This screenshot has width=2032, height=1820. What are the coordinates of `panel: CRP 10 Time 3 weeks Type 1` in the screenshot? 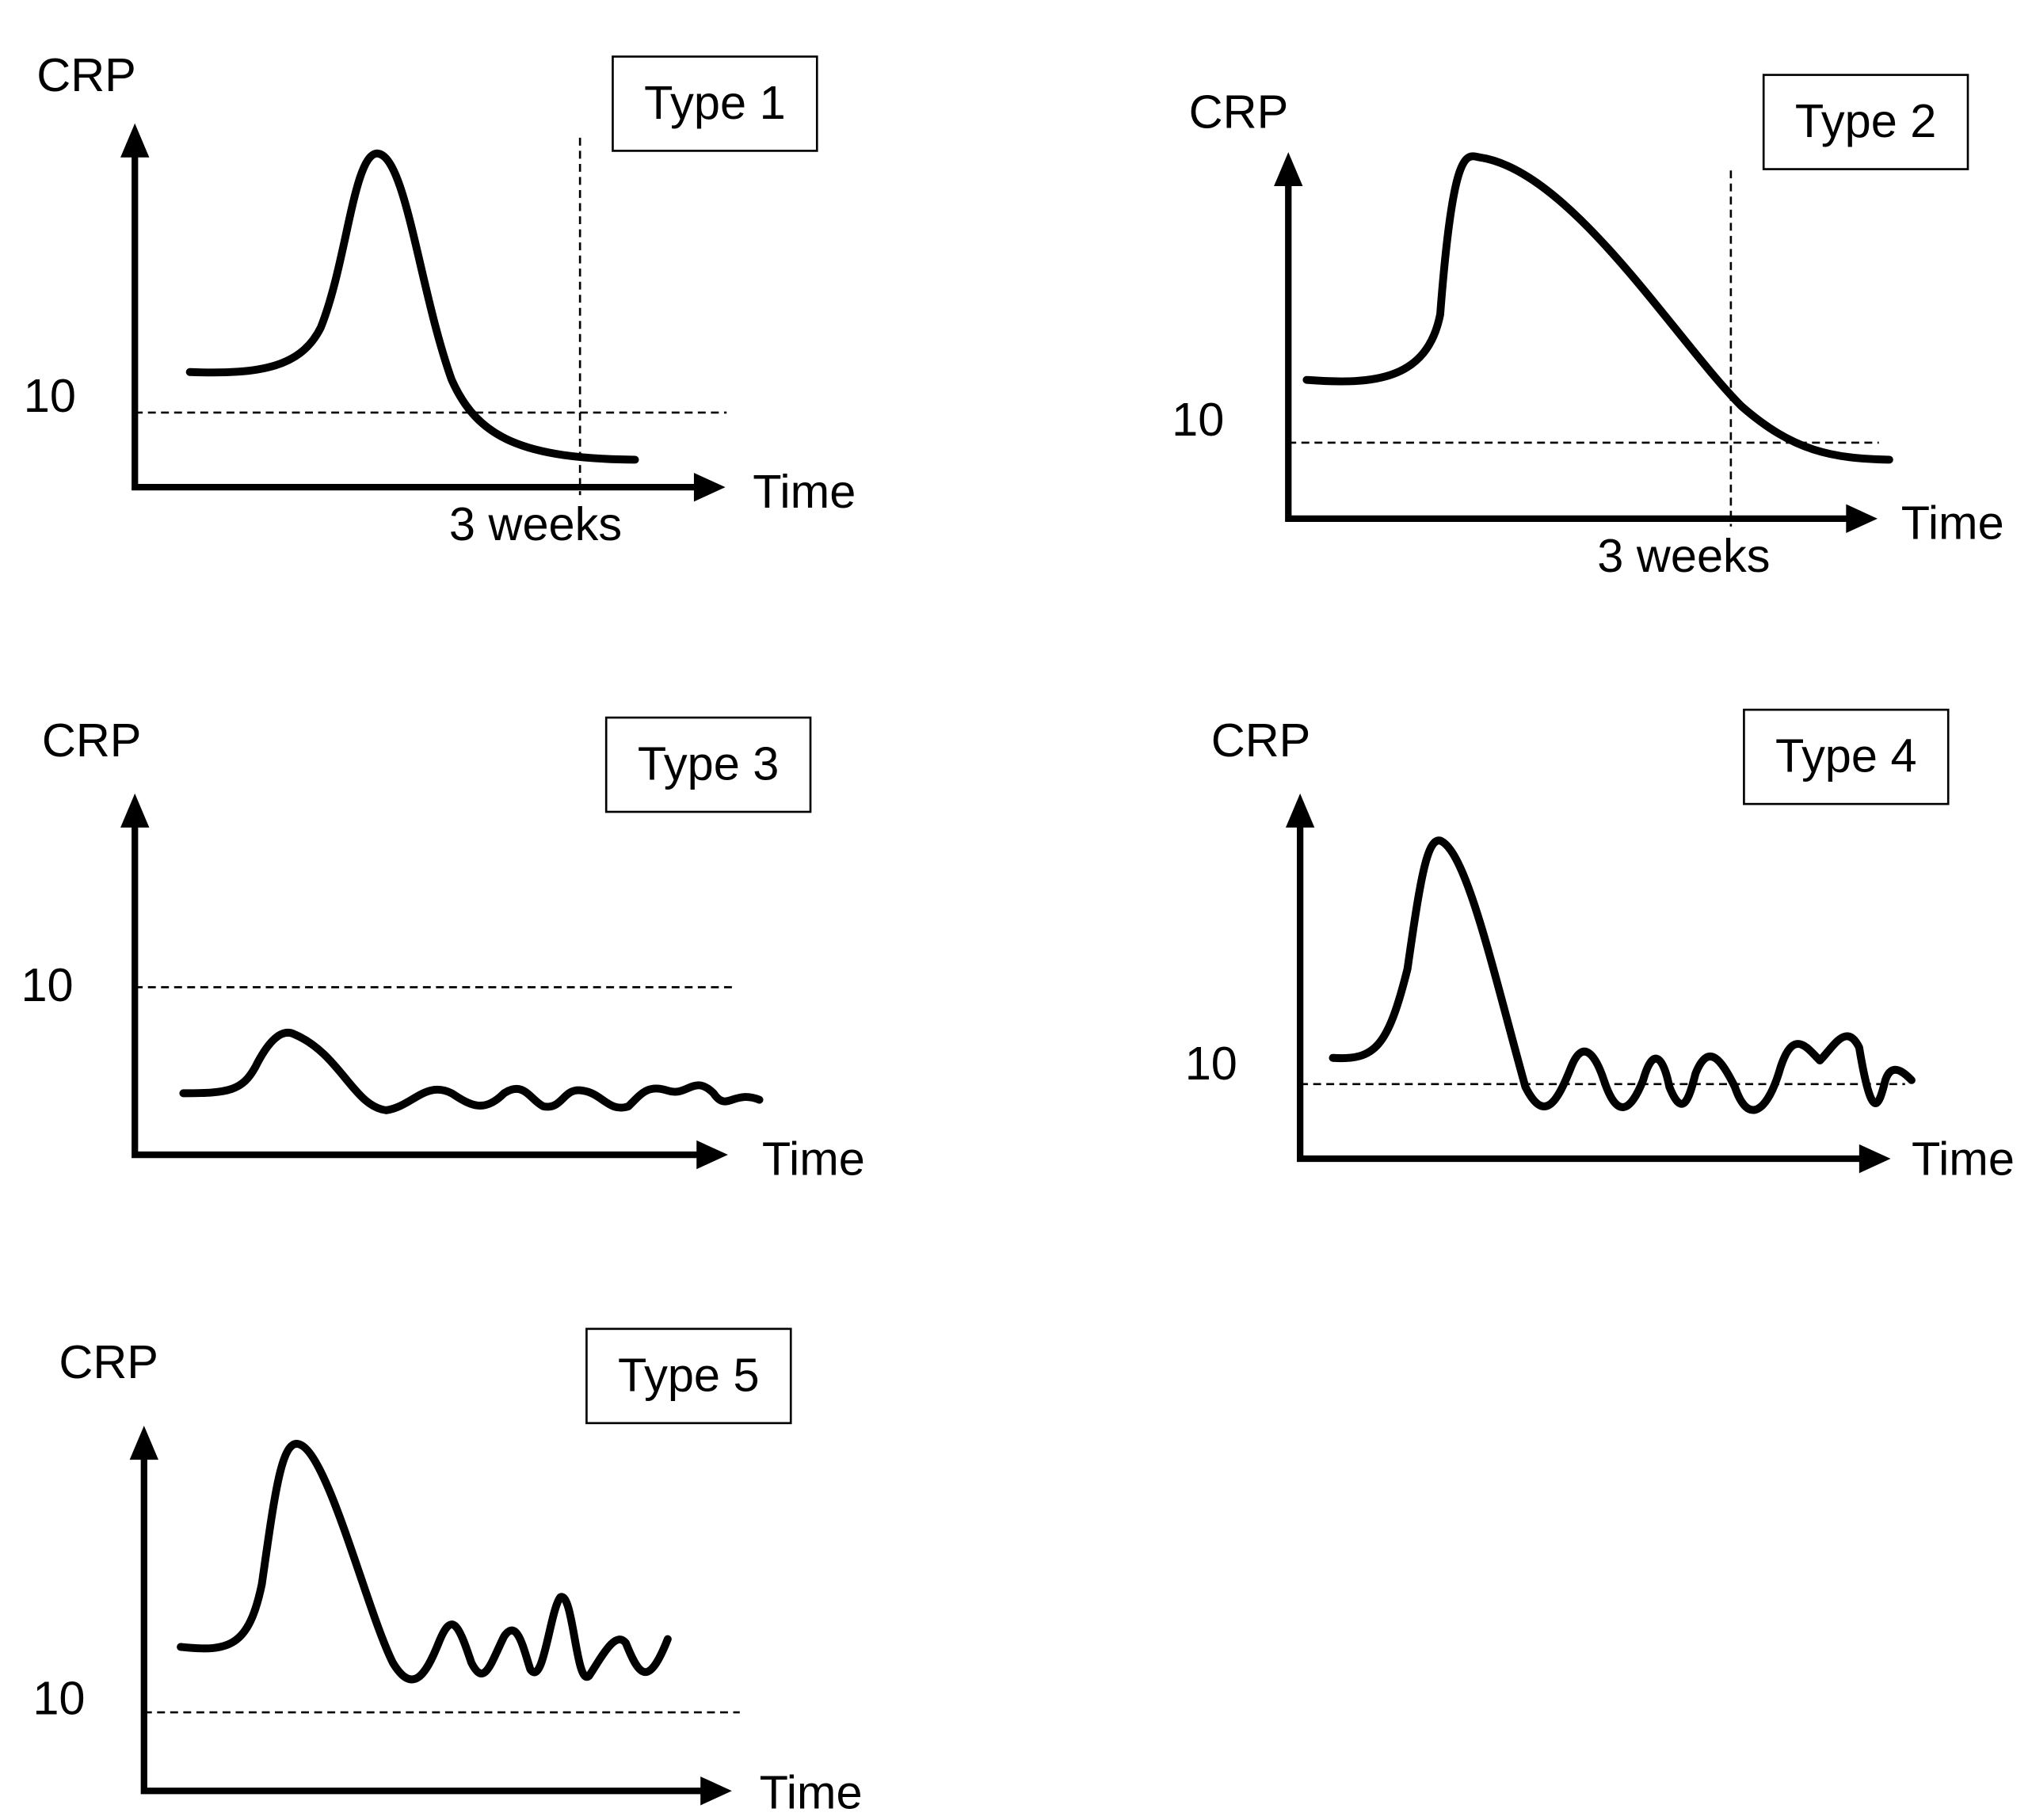 It's located at (440, 299).